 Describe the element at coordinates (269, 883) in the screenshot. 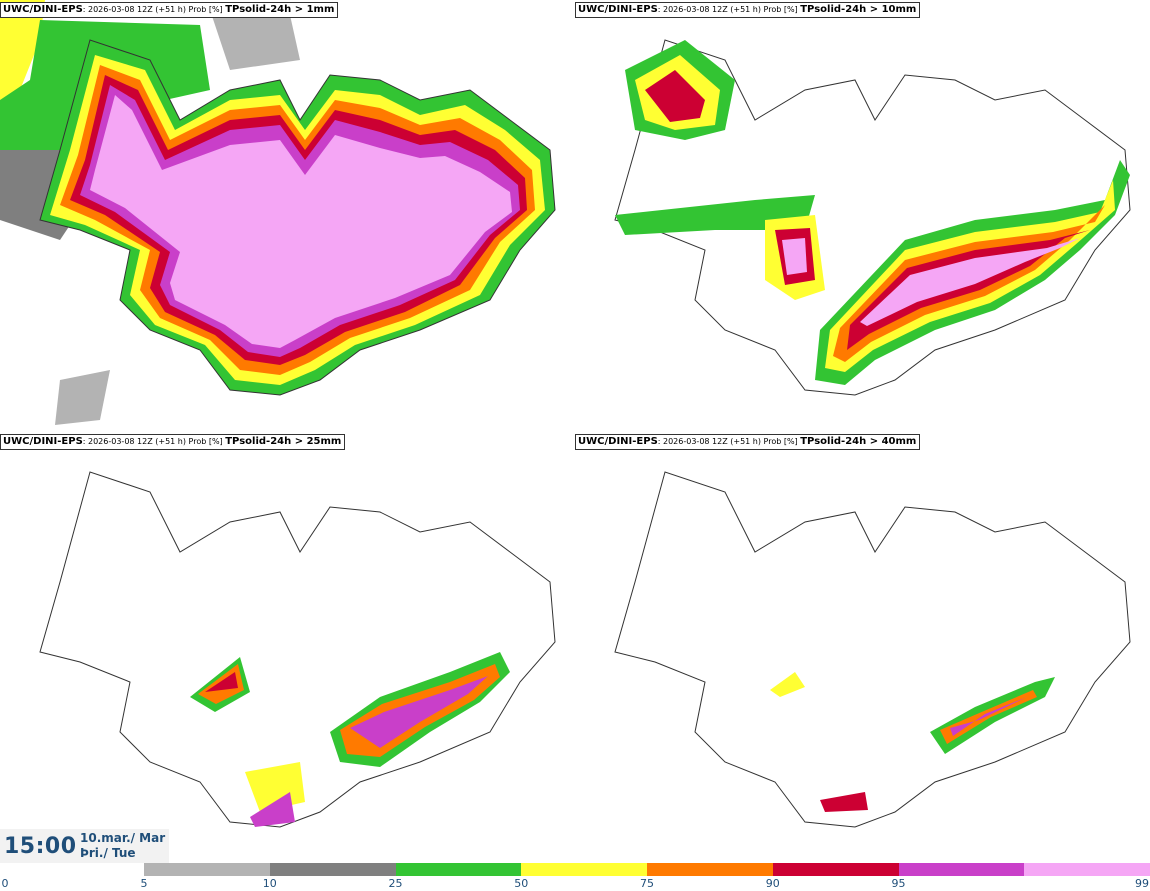

I see `colorbar-tick-label: 10` at that location.